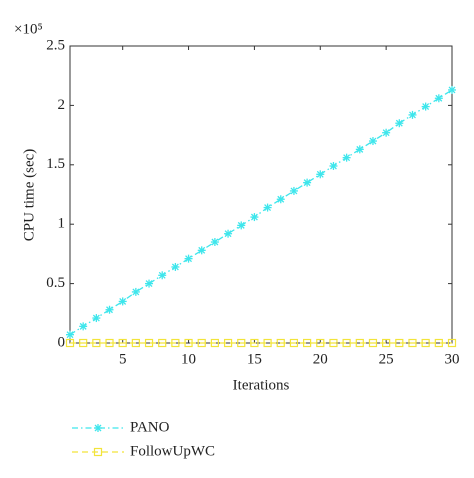 This screenshot has height=478, width=474. What do you see at coordinates (320, 359) in the screenshot?
I see `x-tick-label: 20` at bounding box center [320, 359].